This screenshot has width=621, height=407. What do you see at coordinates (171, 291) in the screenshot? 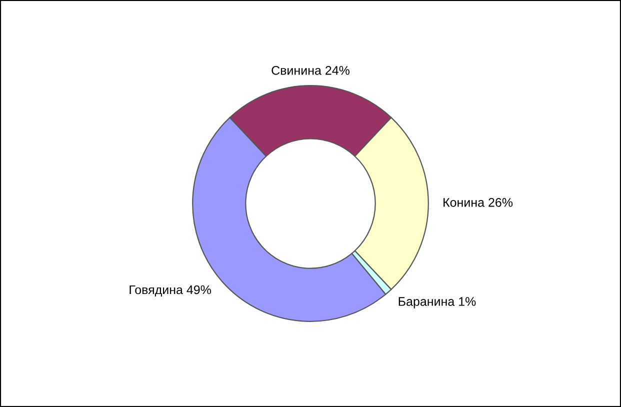
I see `slice-label: Говядина 49%` at bounding box center [171, 291].